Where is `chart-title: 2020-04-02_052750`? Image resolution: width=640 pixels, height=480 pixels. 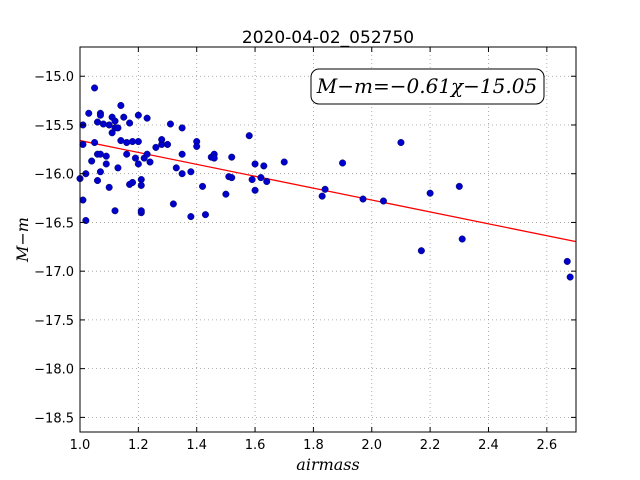
chart-title: 2020-04-02_052750 is located at coordinates (328, 38).